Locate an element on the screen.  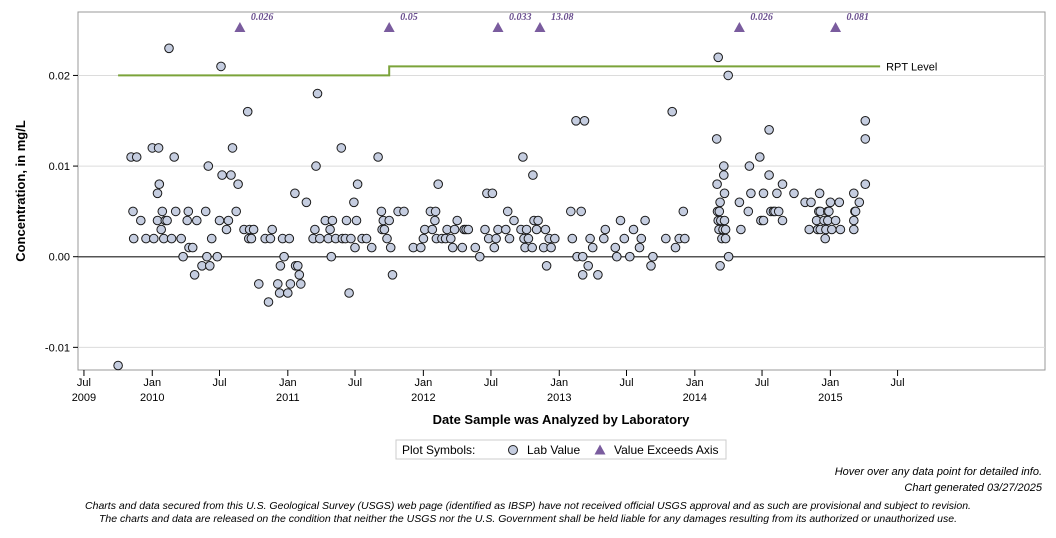
exceeds-axis-markers: 0.026 0.05 0.033 13.08 0.026 0.081 is located at coordinates (551, 22).